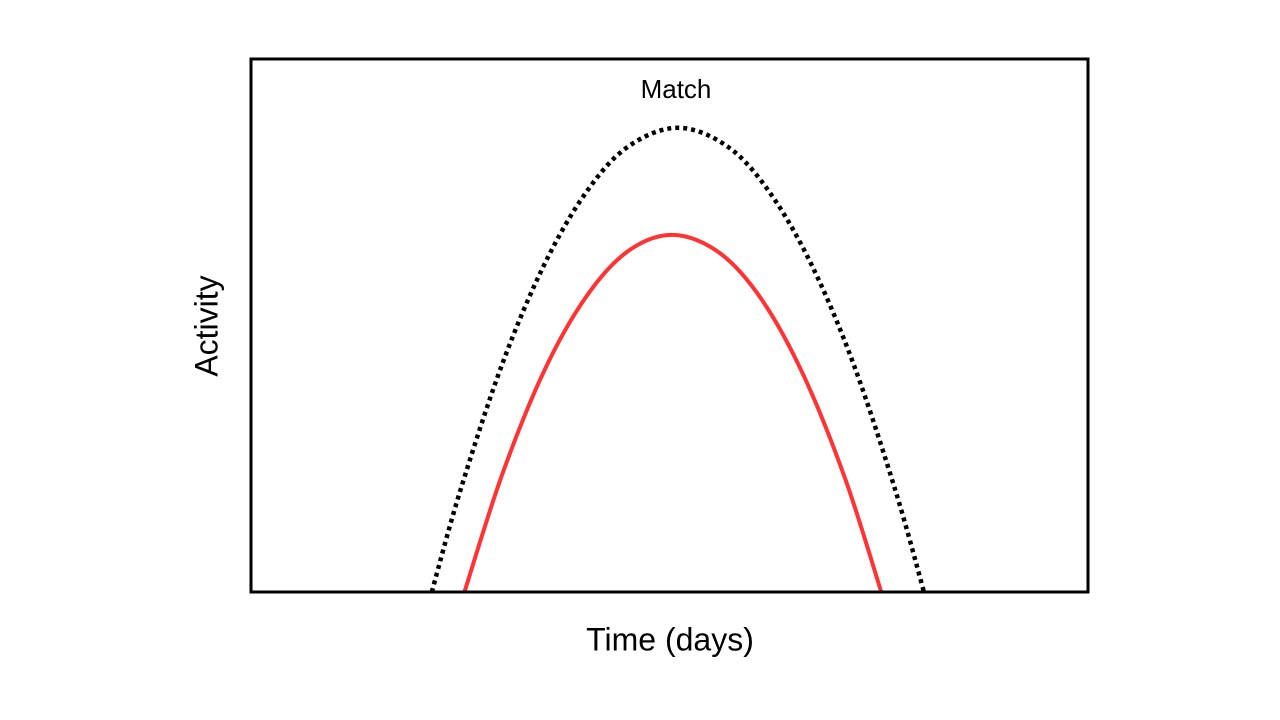 Image resolution: width=1280 pixels, height=720 pixels. Describe the element at coordinates (676, 89) in the screenshot. I see `chart-title: Match` at that location.